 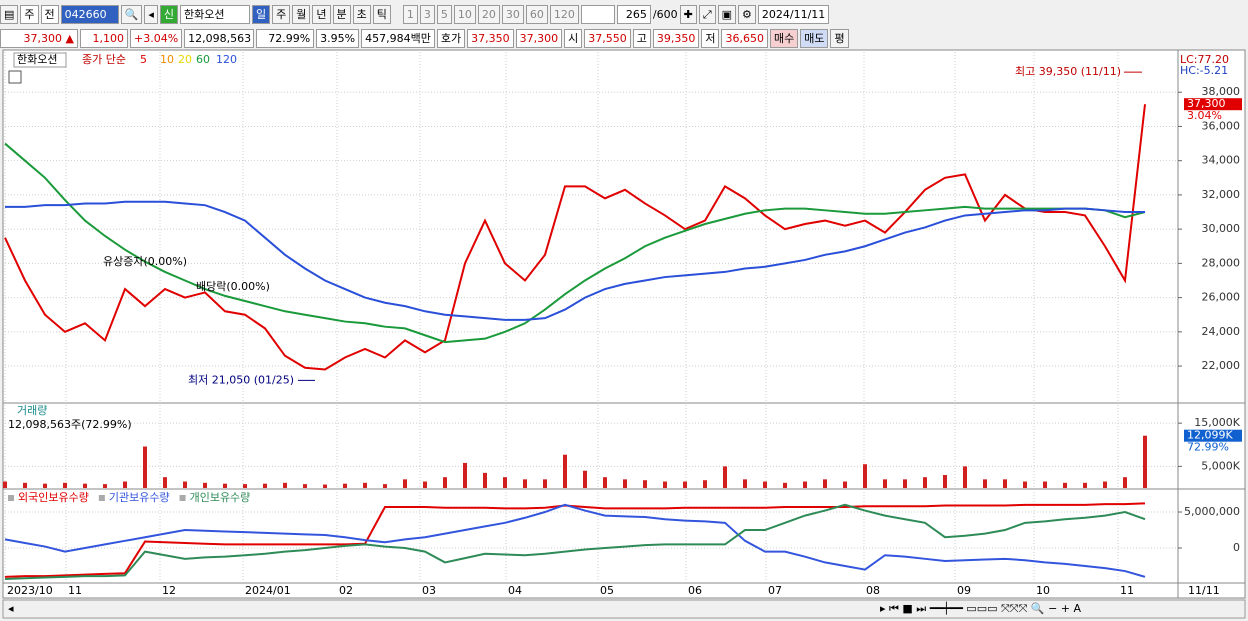 I want to click on change: 1,100, so click(x=104, y=38).